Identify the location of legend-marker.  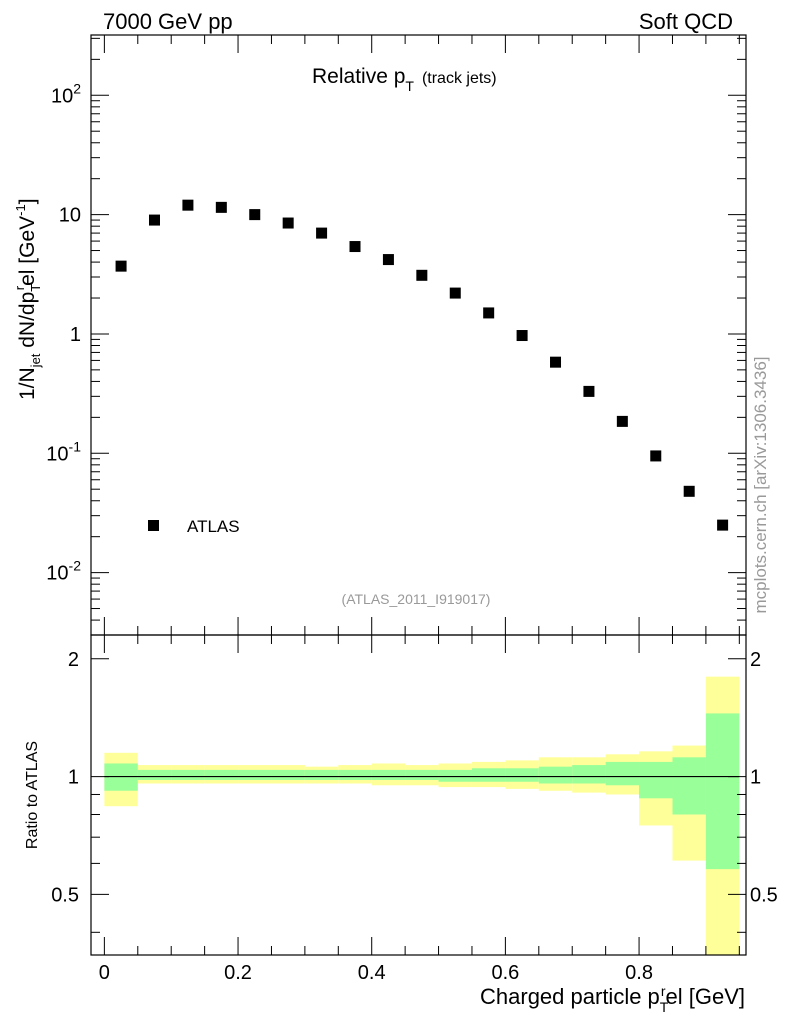
(153, 525).